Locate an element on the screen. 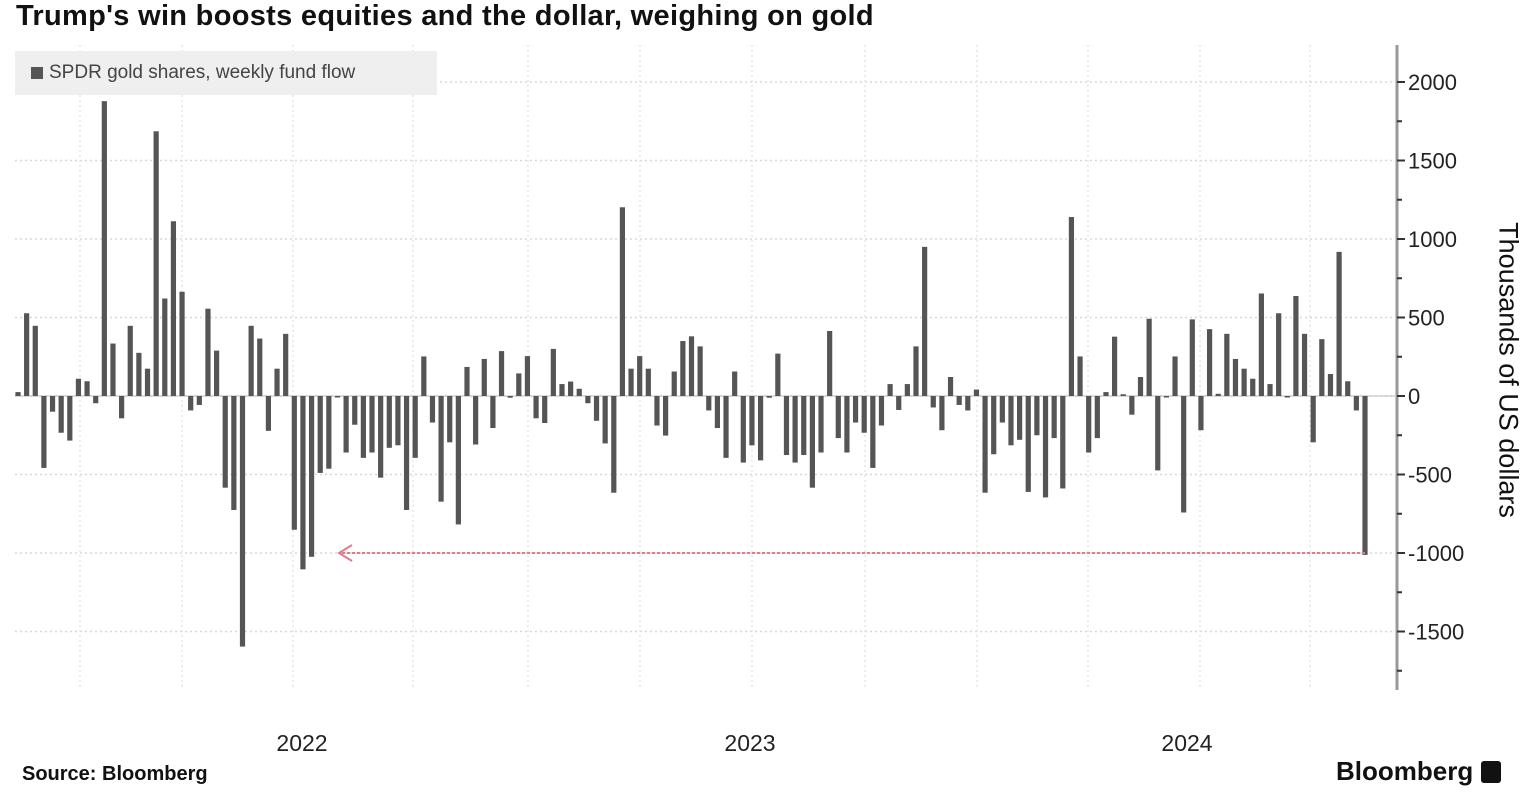 The image size is (1535, 795). y-tick-label: 2000 is located at coordinates (1432, 82).